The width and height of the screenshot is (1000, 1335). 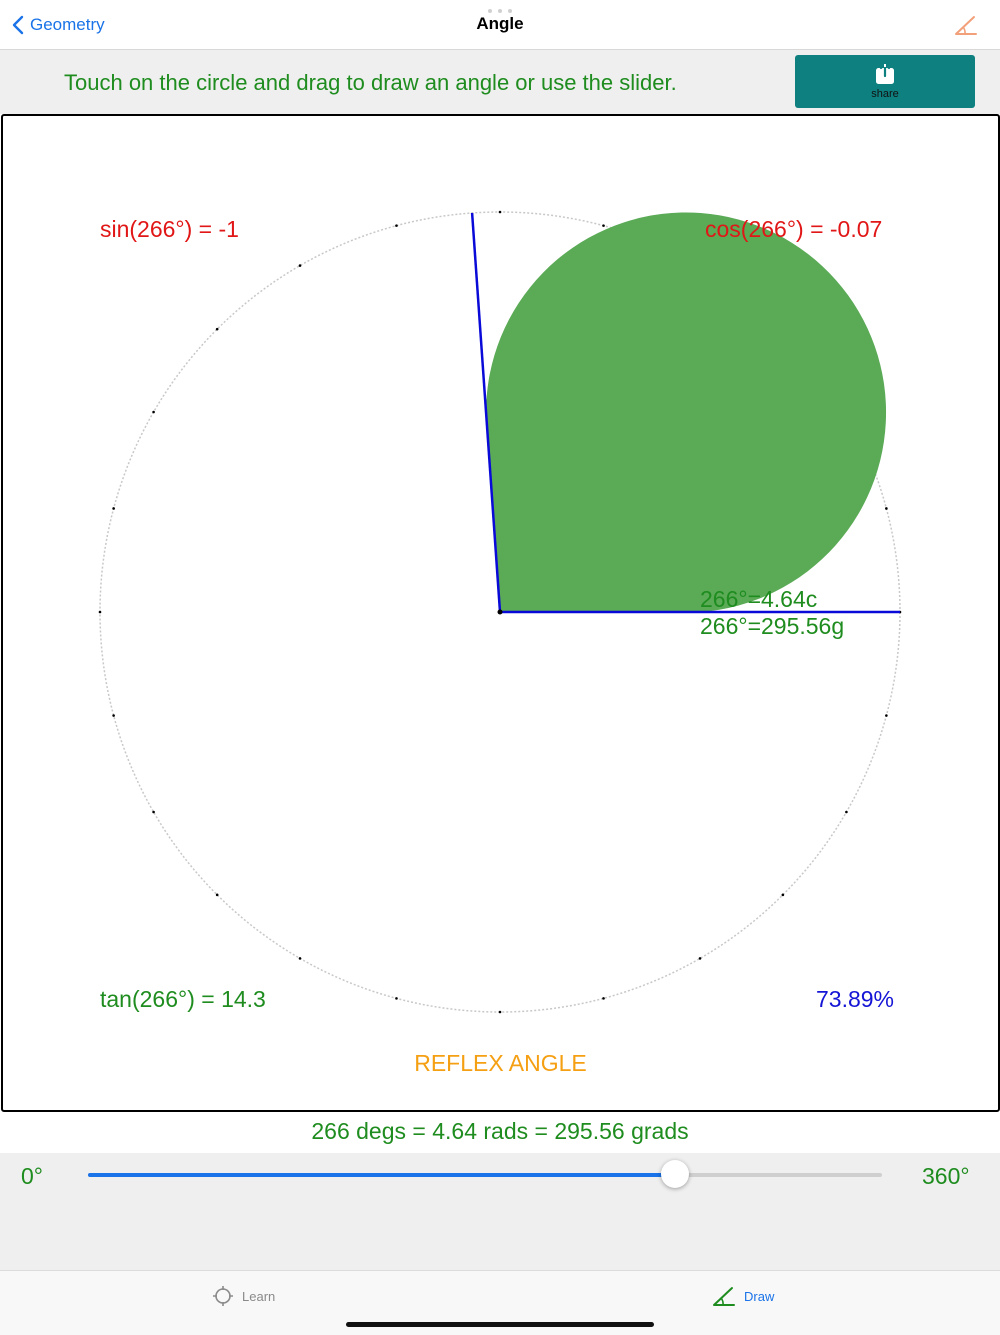 I want to click on tan-readout: tan(266°) = 14.3, so click(x=183, y=999).